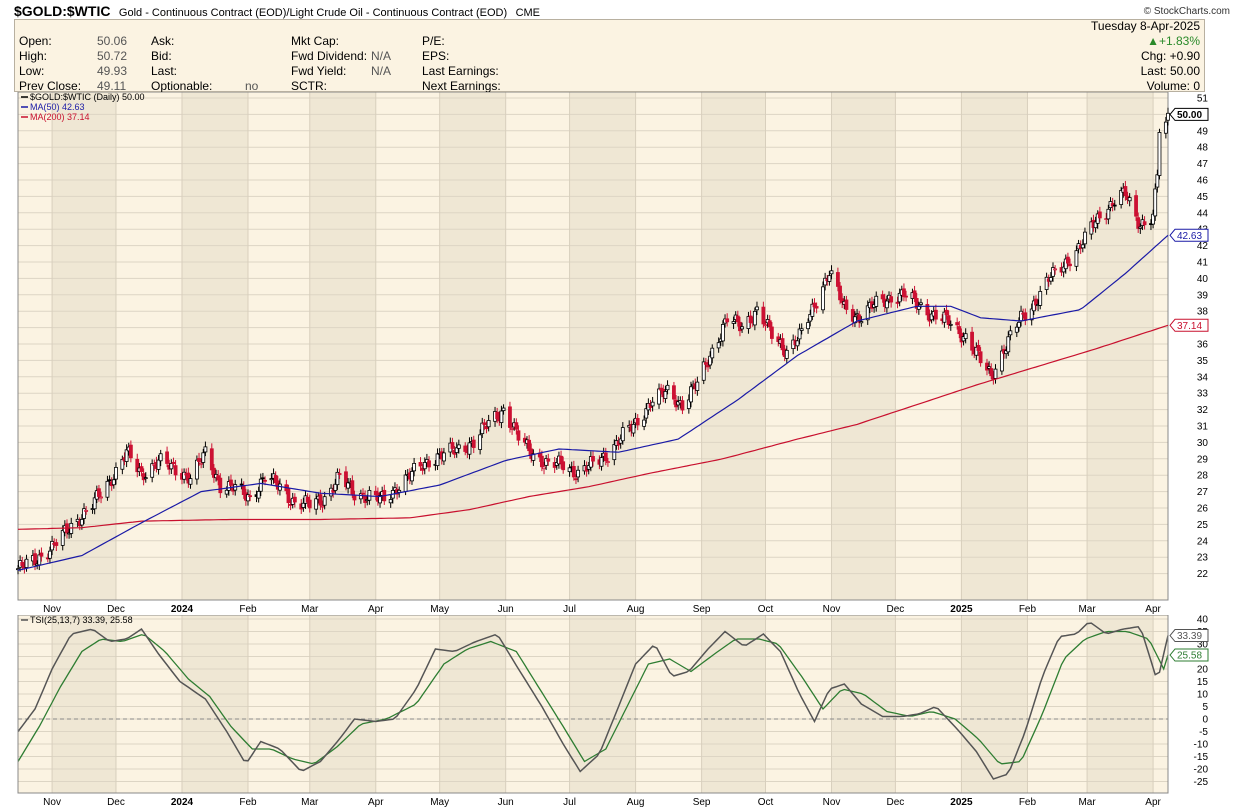 The width and height of the screenshot is (1240, 810). Describe the element at coordinates (569, 802) in the screenshot. I see `x-tick-label: Jul` at that location.